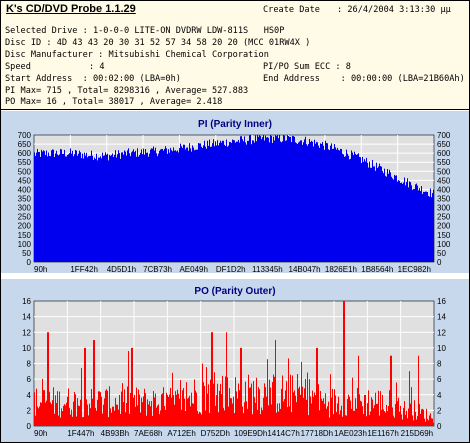  I want to click on pipo-sum-ecc: PI/PO Sum ECC : 8, so click(307, 67).